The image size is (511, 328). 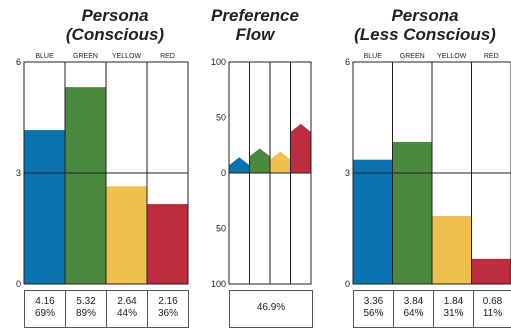 What do you see at coordinates (373, 313) in the screenshot?
I see `percent-label: 56%` at bounding box center [373, 313].